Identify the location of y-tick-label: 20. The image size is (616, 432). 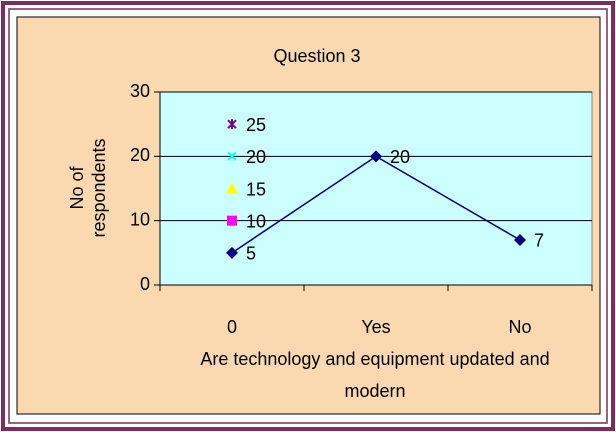
(140, 155).